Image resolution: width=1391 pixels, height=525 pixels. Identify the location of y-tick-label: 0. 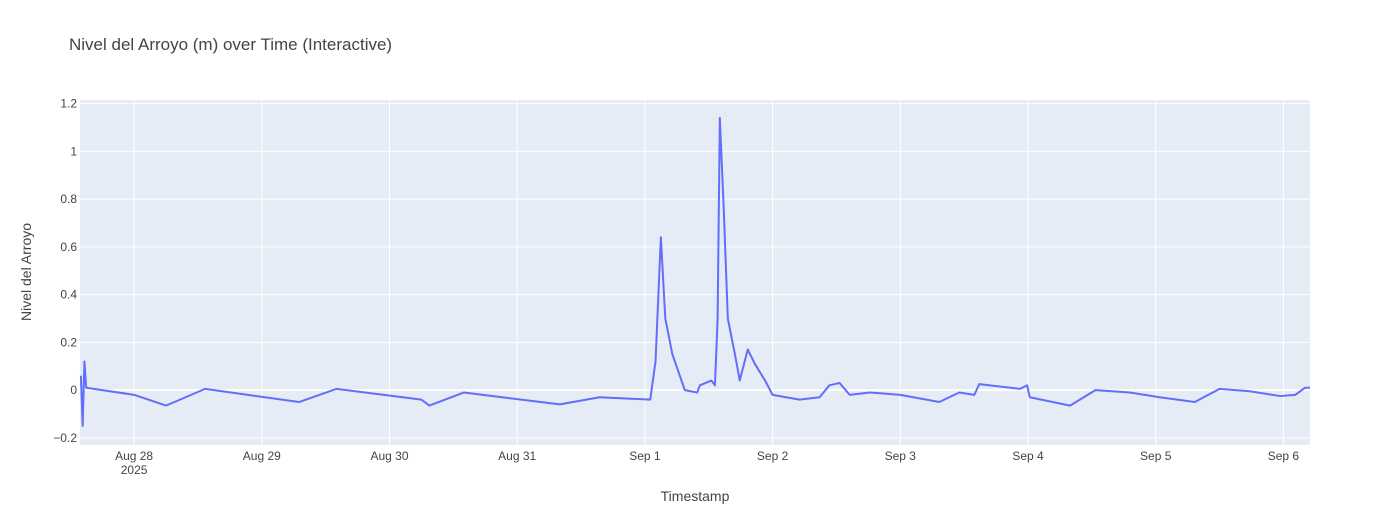
(73, 390).